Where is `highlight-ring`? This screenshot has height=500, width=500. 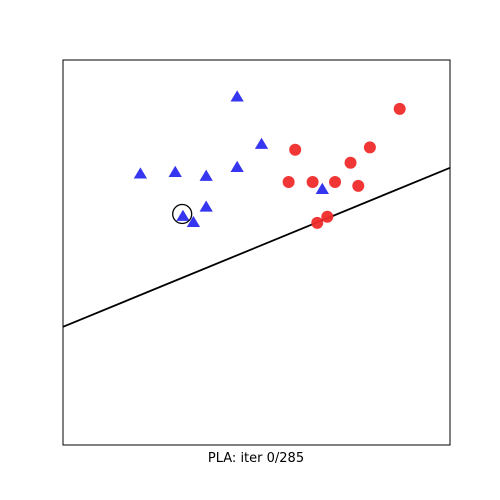 highlight-ring is located at coordinates (182, 214).